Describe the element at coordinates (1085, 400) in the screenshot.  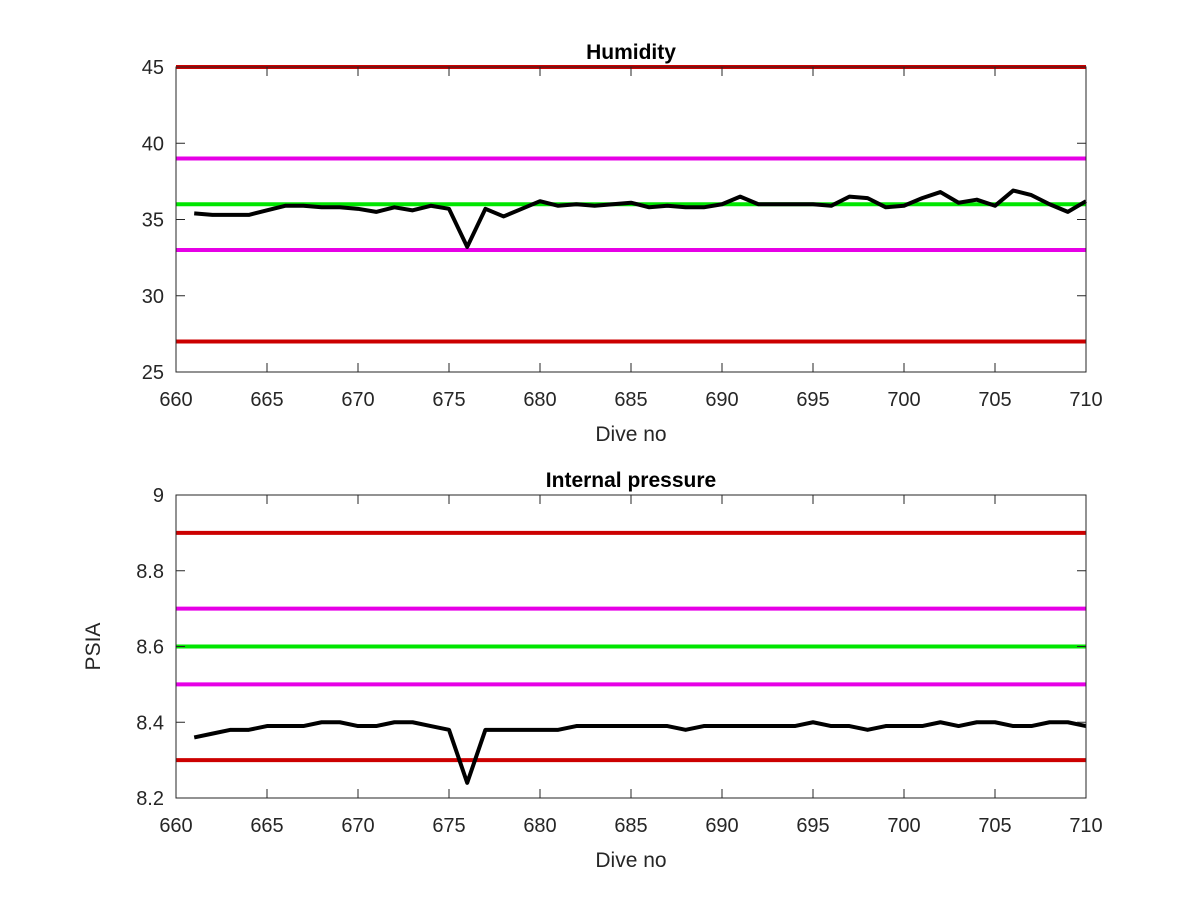
I see `humidity-x-tick-label: 710` at that location.